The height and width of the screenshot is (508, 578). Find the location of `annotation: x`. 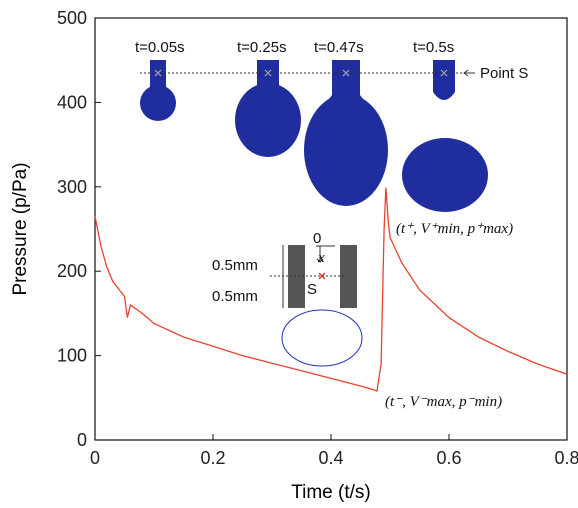

annotation: x is located at coordinates (321, 258).